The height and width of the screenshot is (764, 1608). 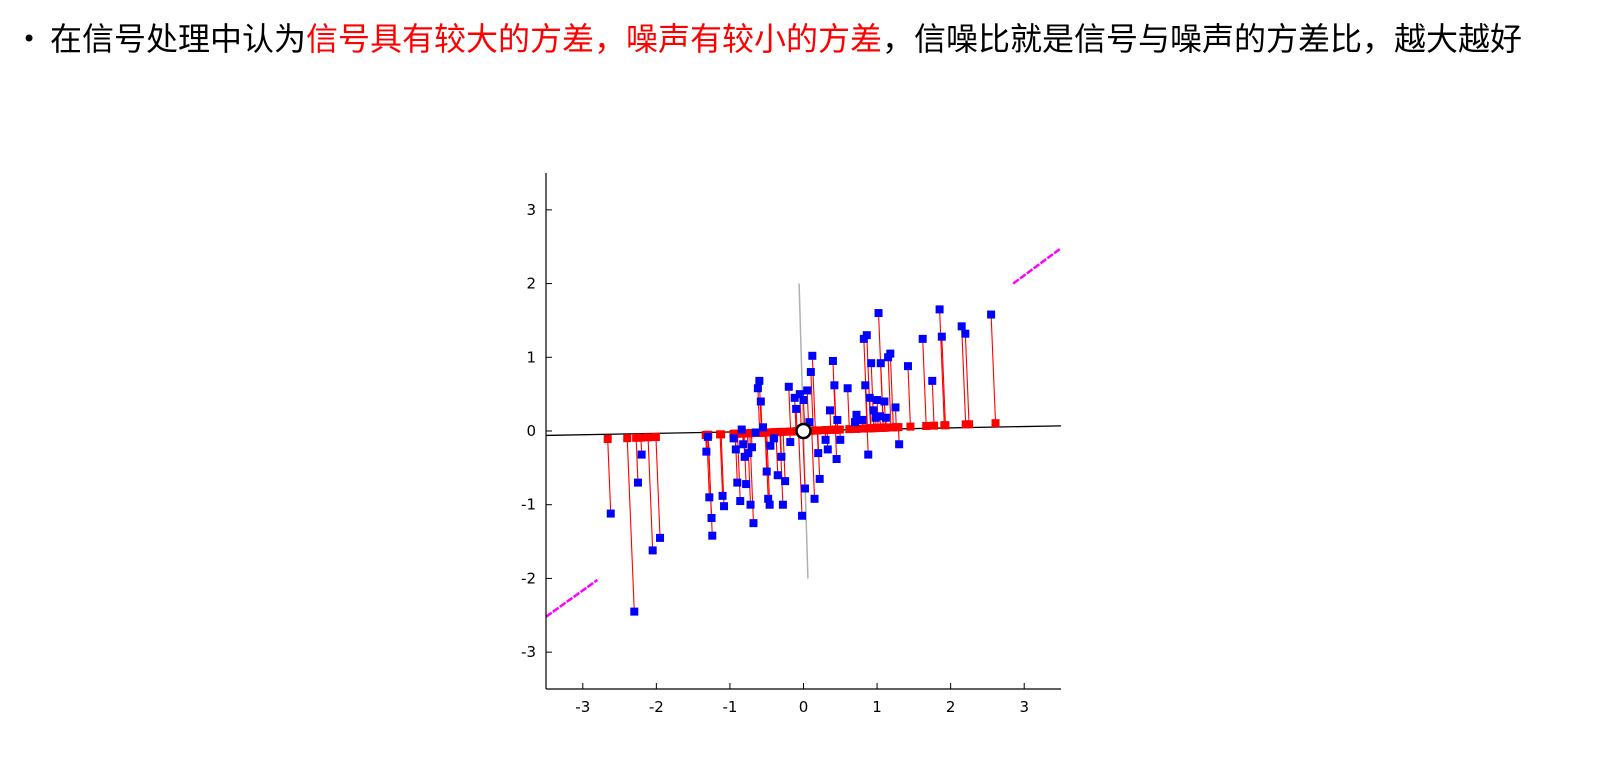 I want to click on mean-center-marker, so click(x=803, y=431).